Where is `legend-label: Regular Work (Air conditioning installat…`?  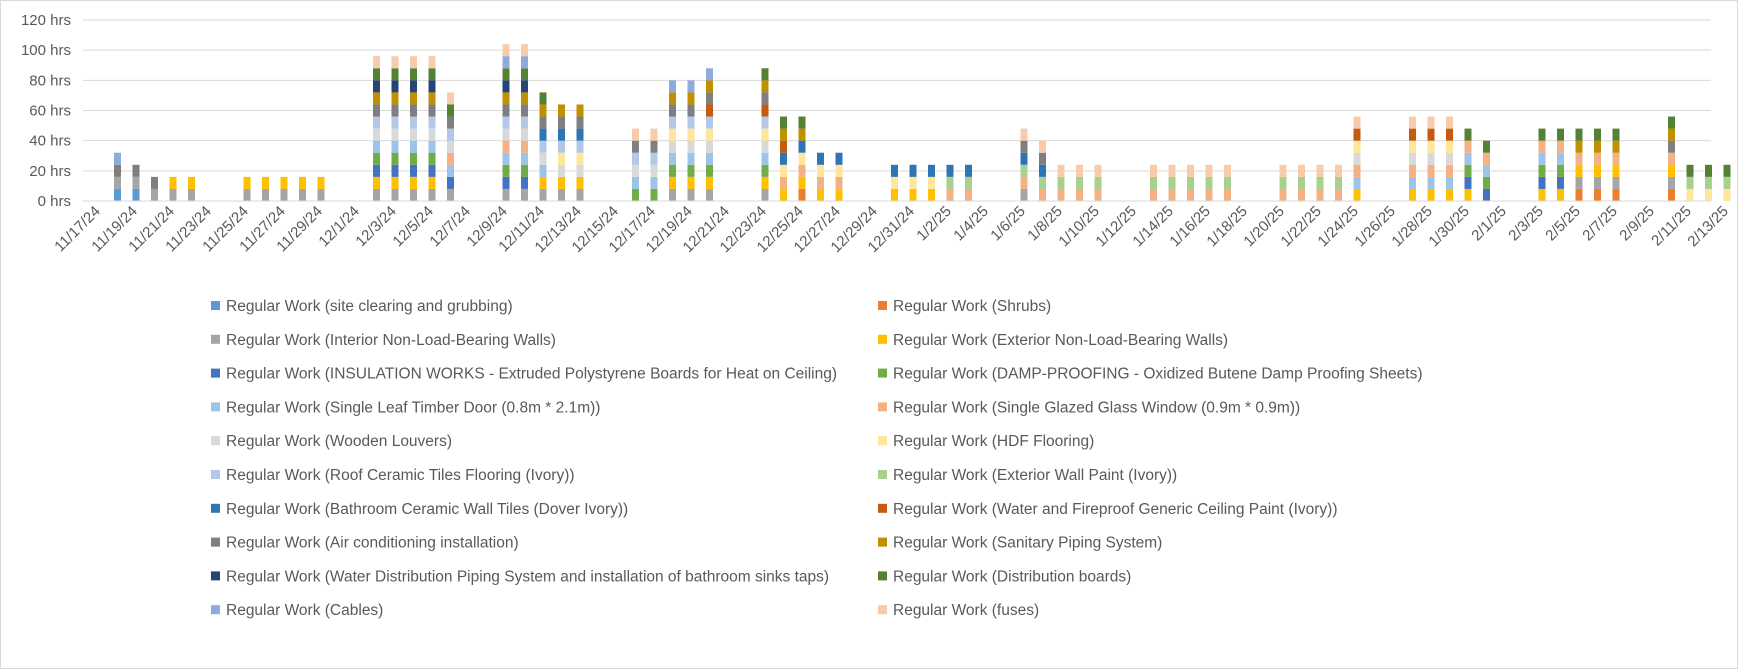
legend-label: Regular Work (Air conditioning installat… is located at coordinates (372, 543).